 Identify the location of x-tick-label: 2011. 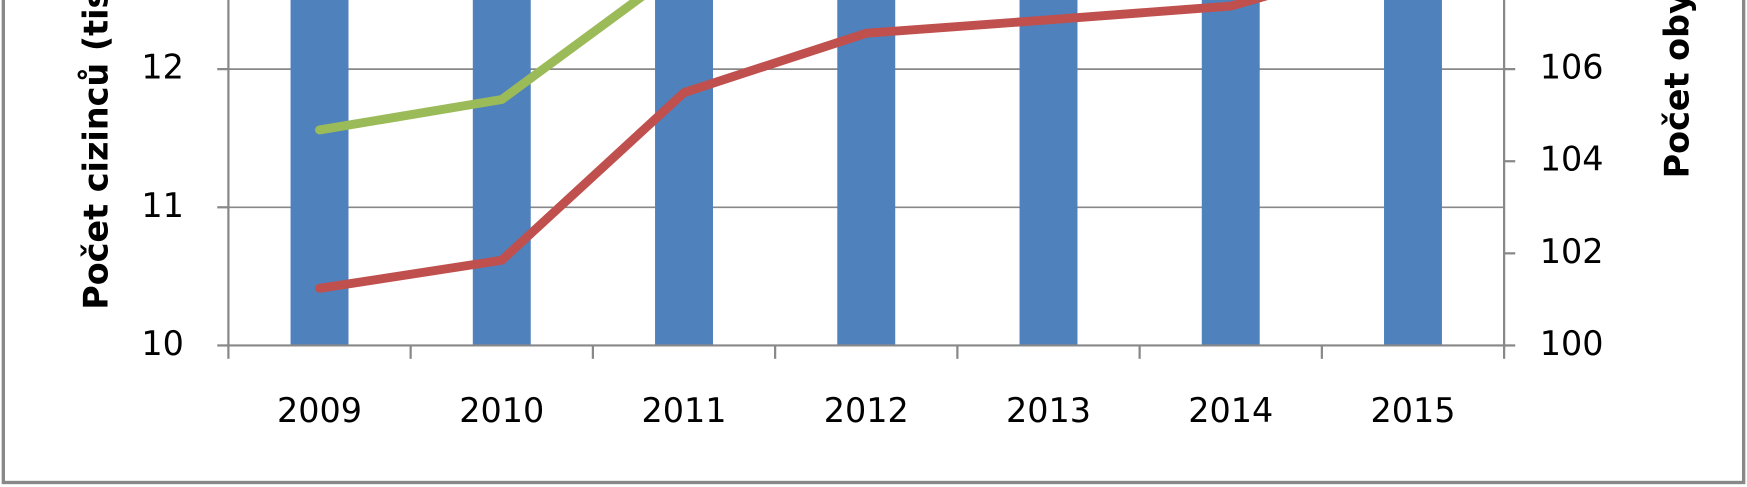
(683, 410).